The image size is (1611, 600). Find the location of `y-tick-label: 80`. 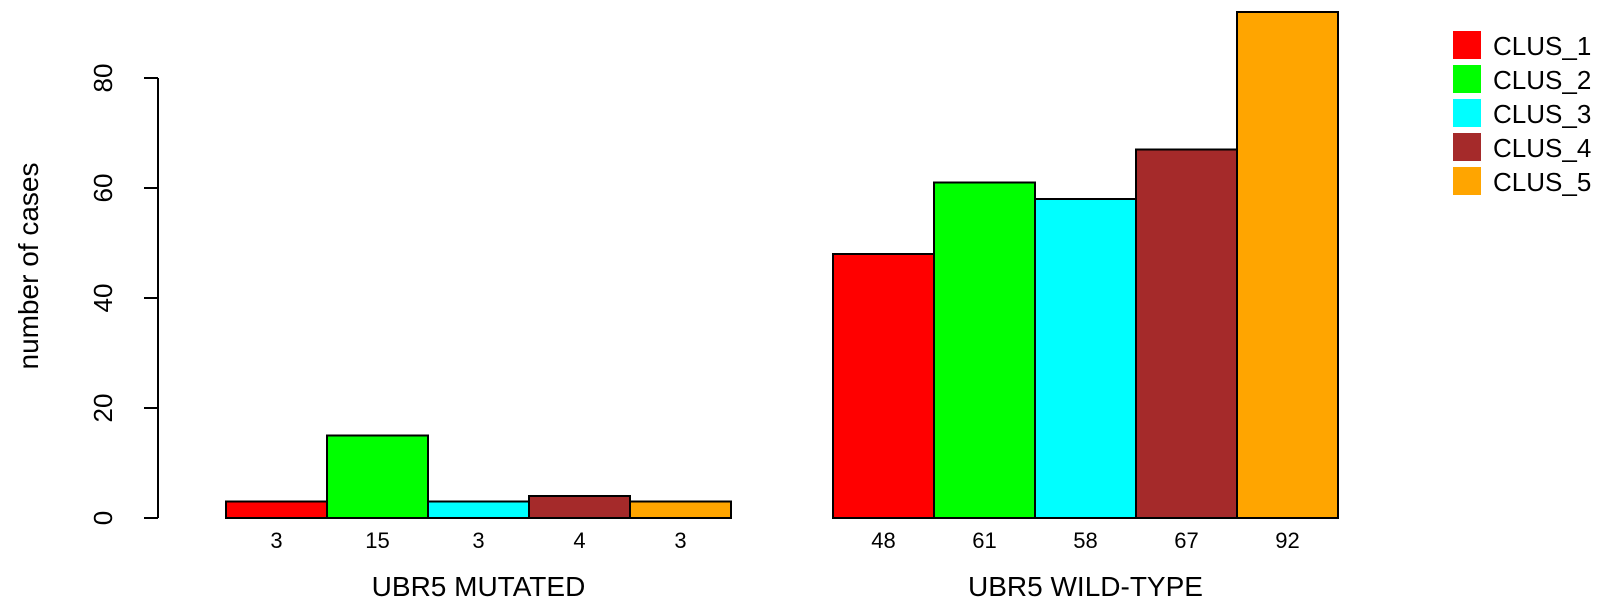

y-tick-label: 80 is located at coordinates (103, 78).